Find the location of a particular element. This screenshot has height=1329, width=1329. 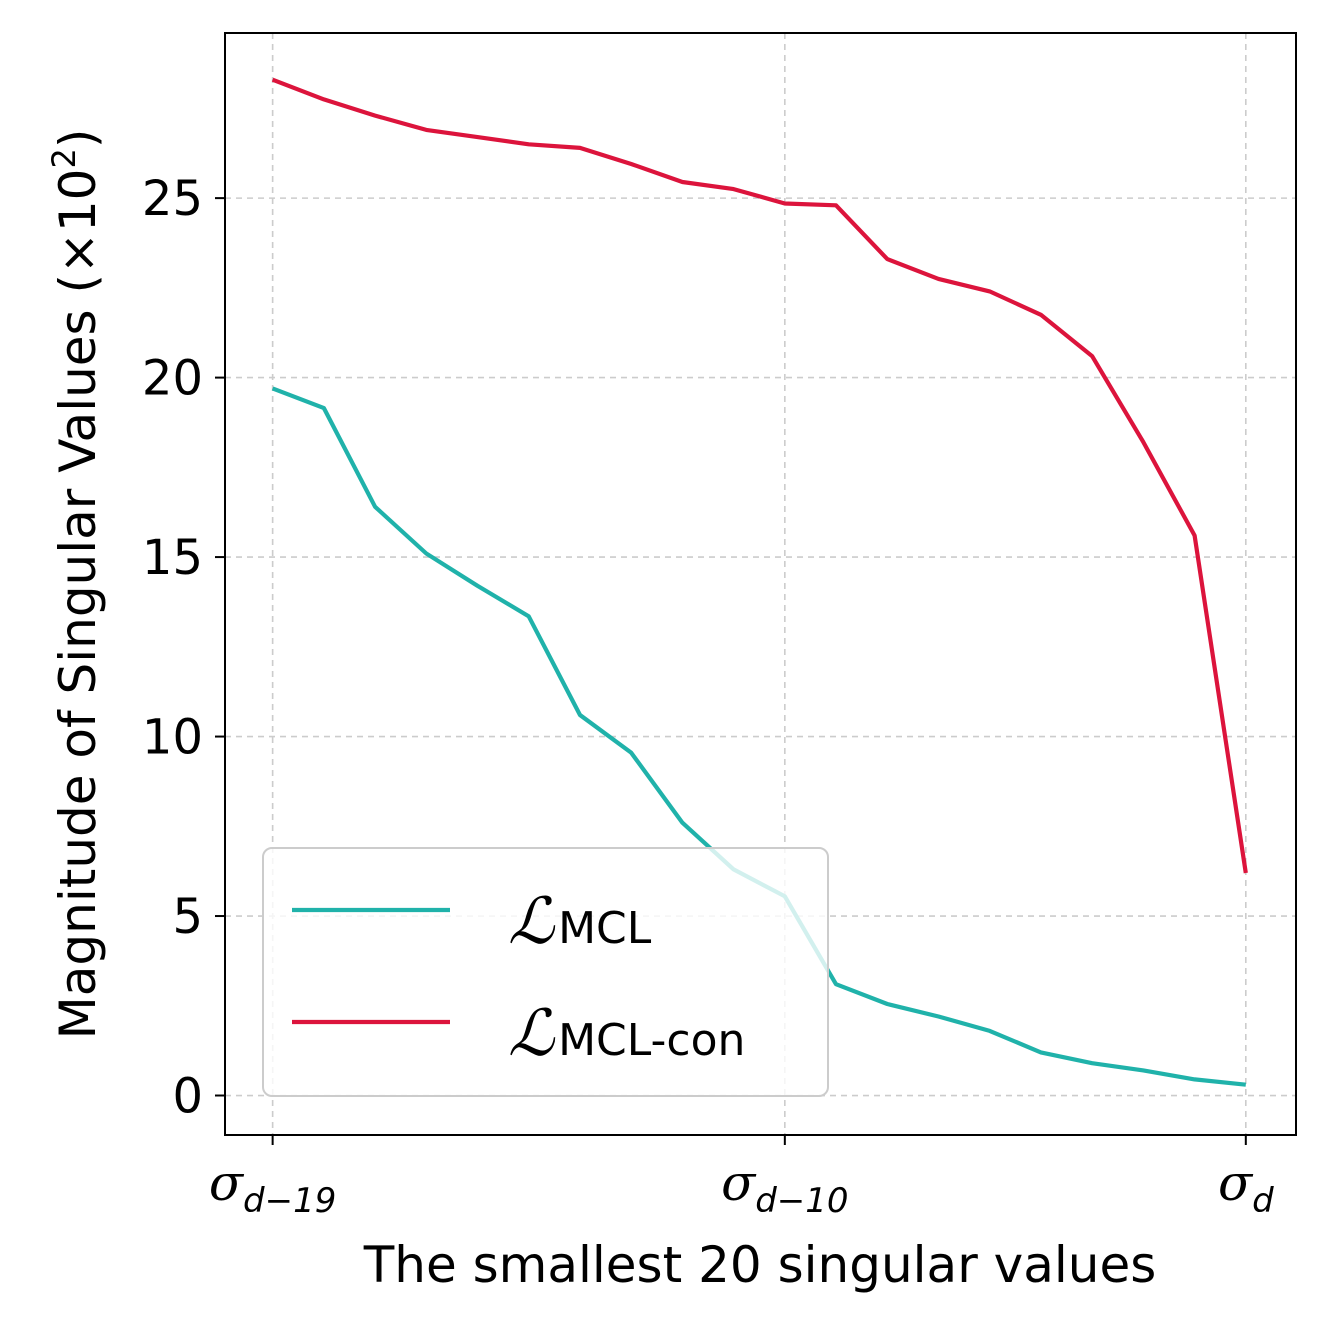

y-tick-label: 20 is located at coordinates (172, 379).